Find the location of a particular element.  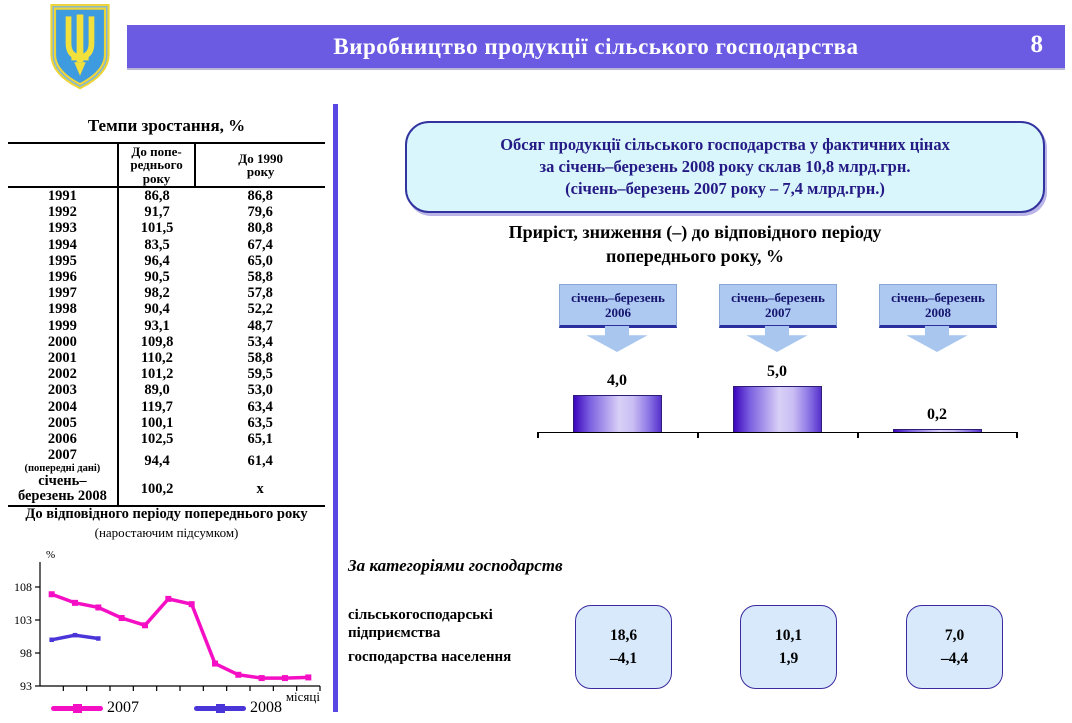

svg-text: 108 is located at coordinates (23, 587).